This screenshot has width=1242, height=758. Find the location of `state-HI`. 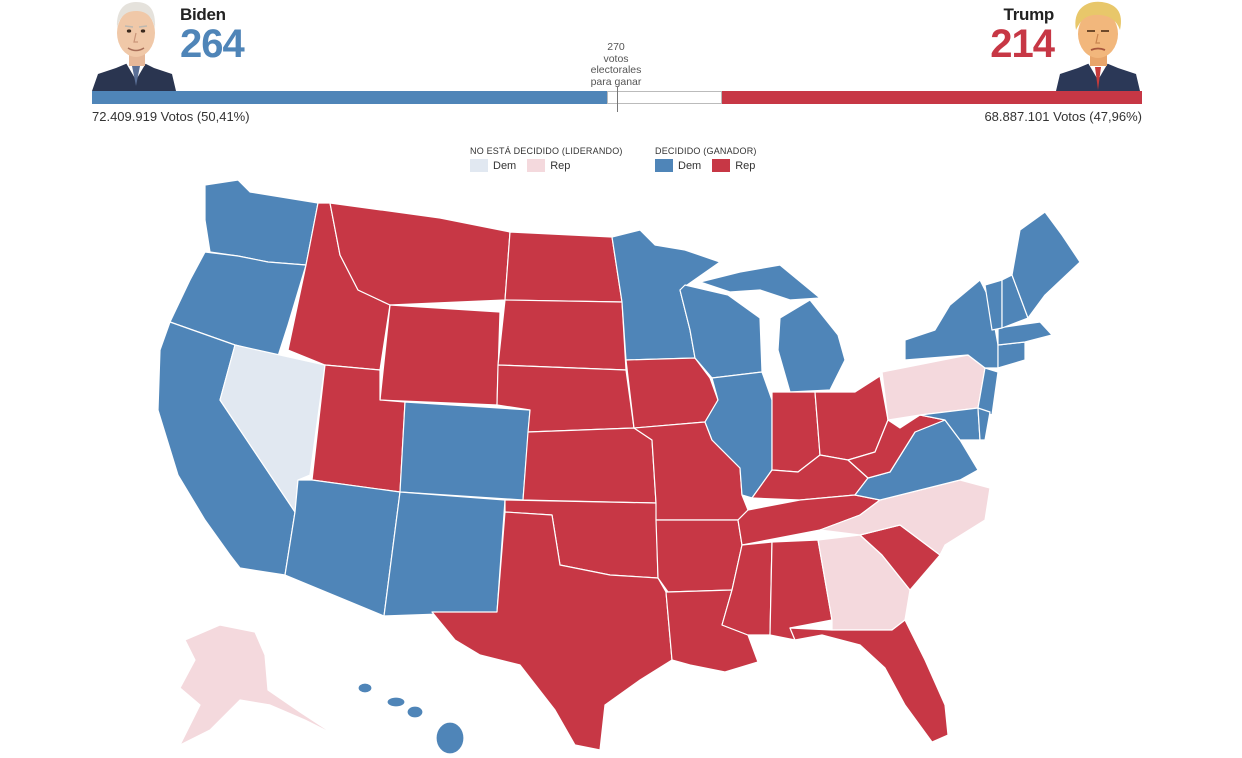

state-HI is located at coordinates (411, 718).